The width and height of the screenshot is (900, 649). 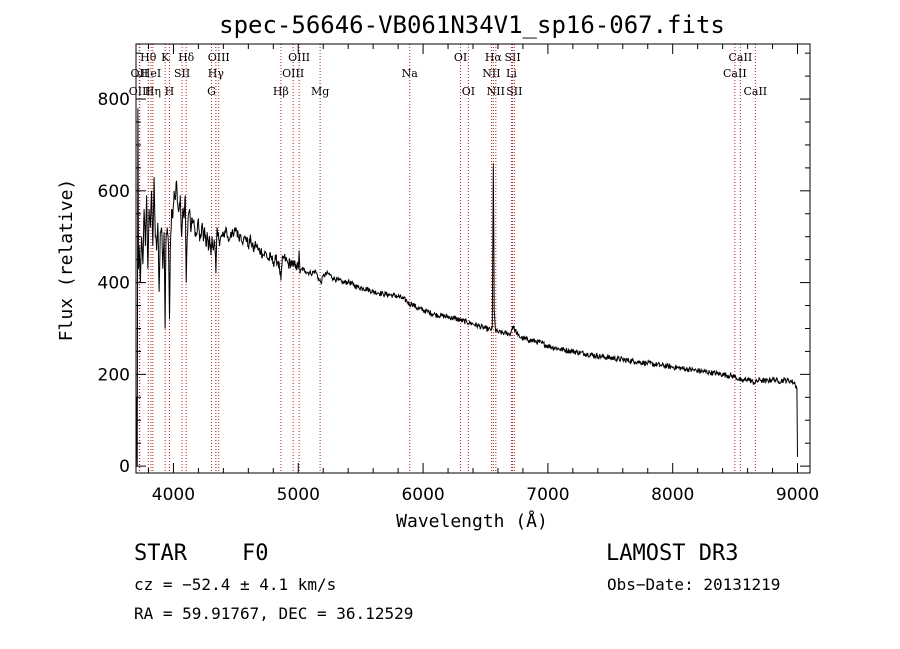 What do you see at coordinates (472, 521) in the screenshot?
I see `x-axis-label: Wavelength (Å)` at bounding box center [472, 521].